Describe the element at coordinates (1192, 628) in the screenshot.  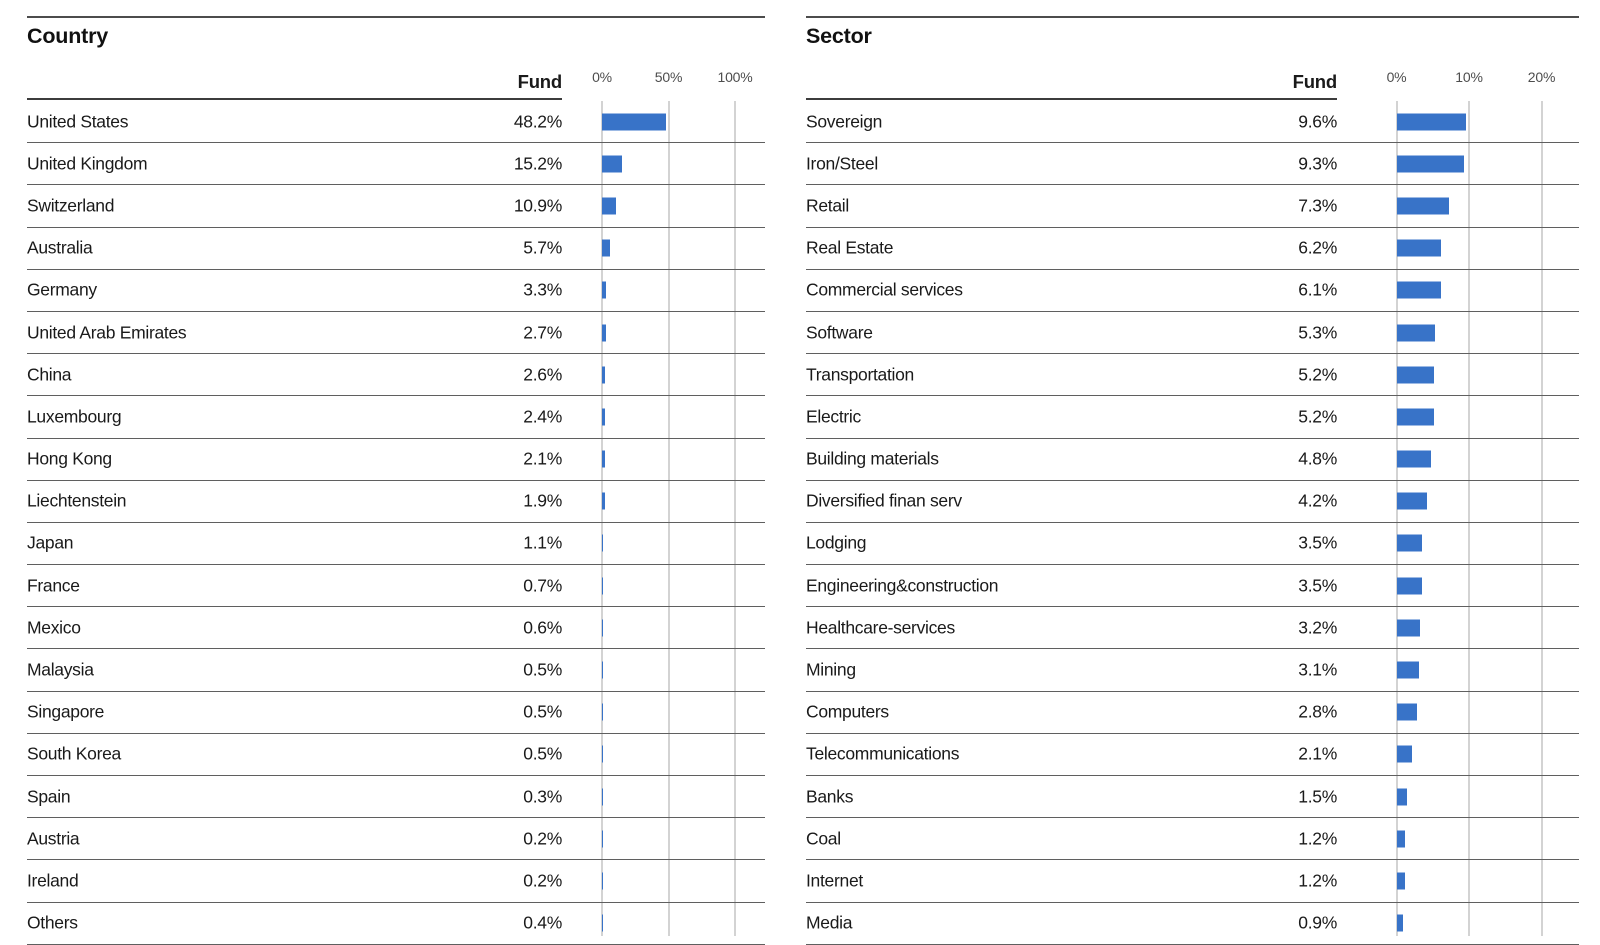
I see `table-row: Healthcare-services 3.2%` at that location.